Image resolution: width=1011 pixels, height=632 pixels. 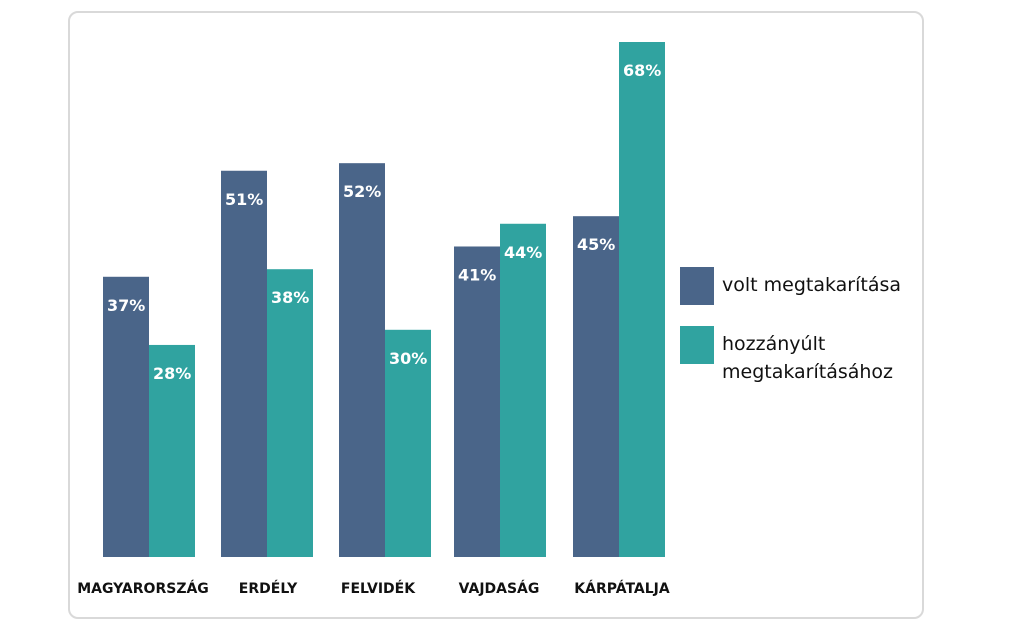 I want to click on bar-value-label: 41%, so click(x=477, y=274).